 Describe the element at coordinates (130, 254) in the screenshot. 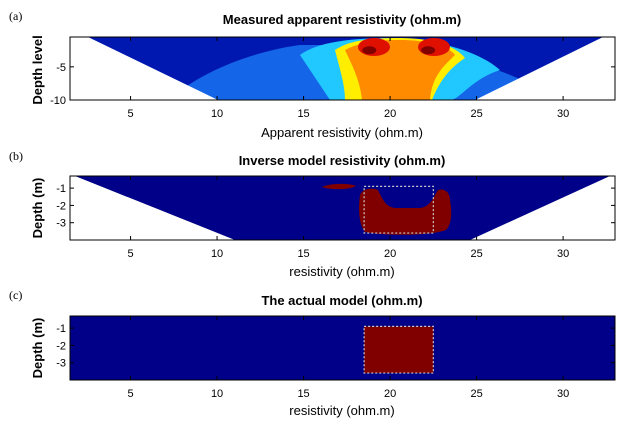

I see `panel-b-xtick-label: 5` at that location.